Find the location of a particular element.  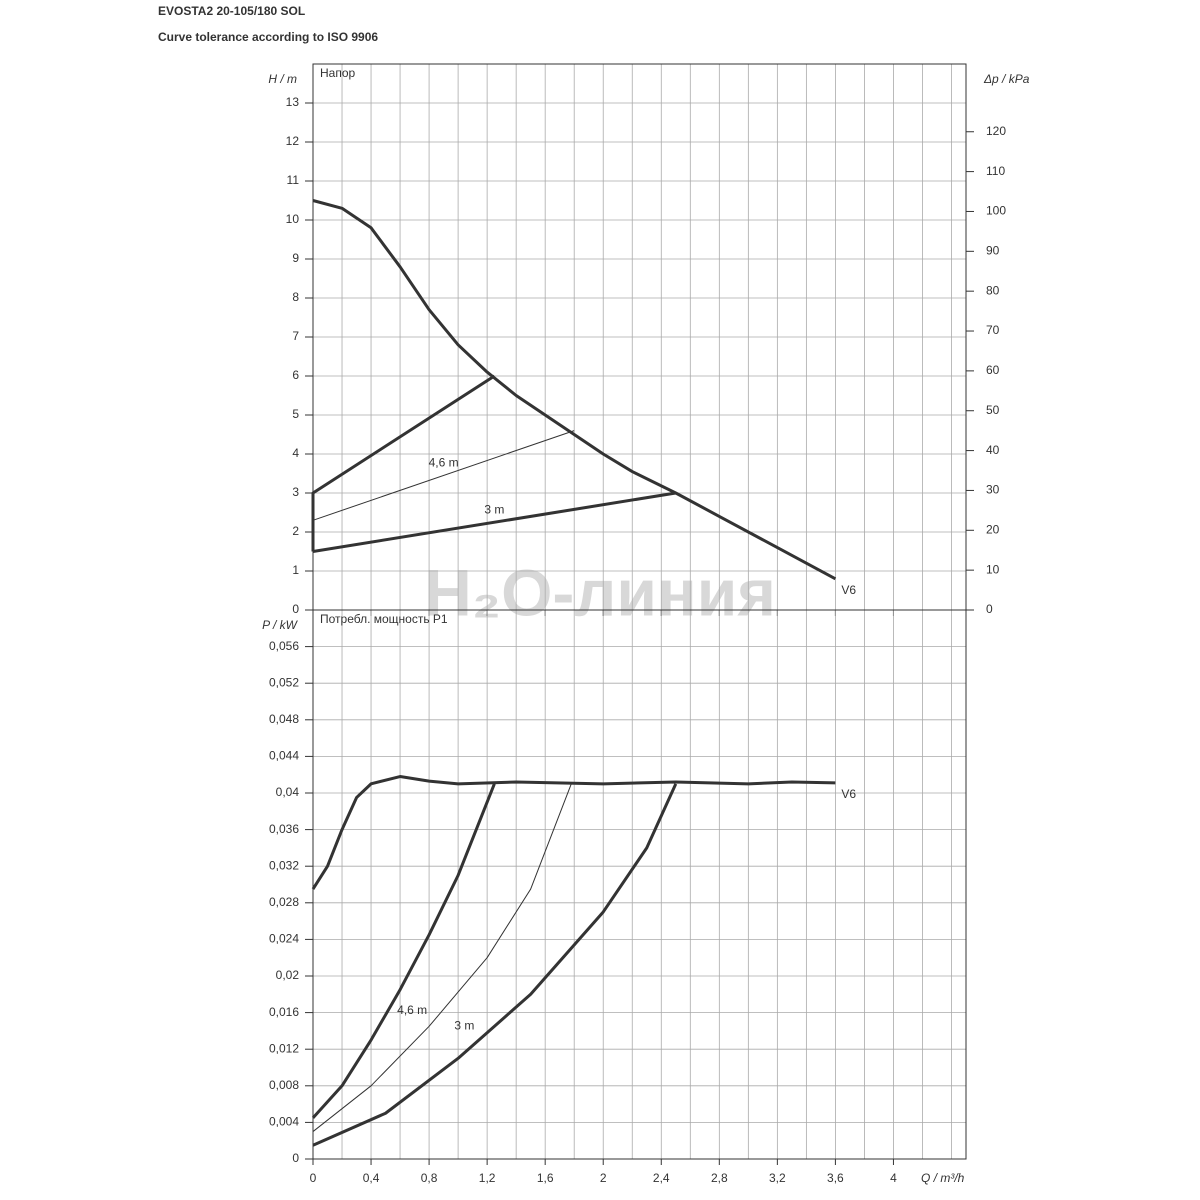

y2-tick-label: 10 is located at coordinates (993, 569).